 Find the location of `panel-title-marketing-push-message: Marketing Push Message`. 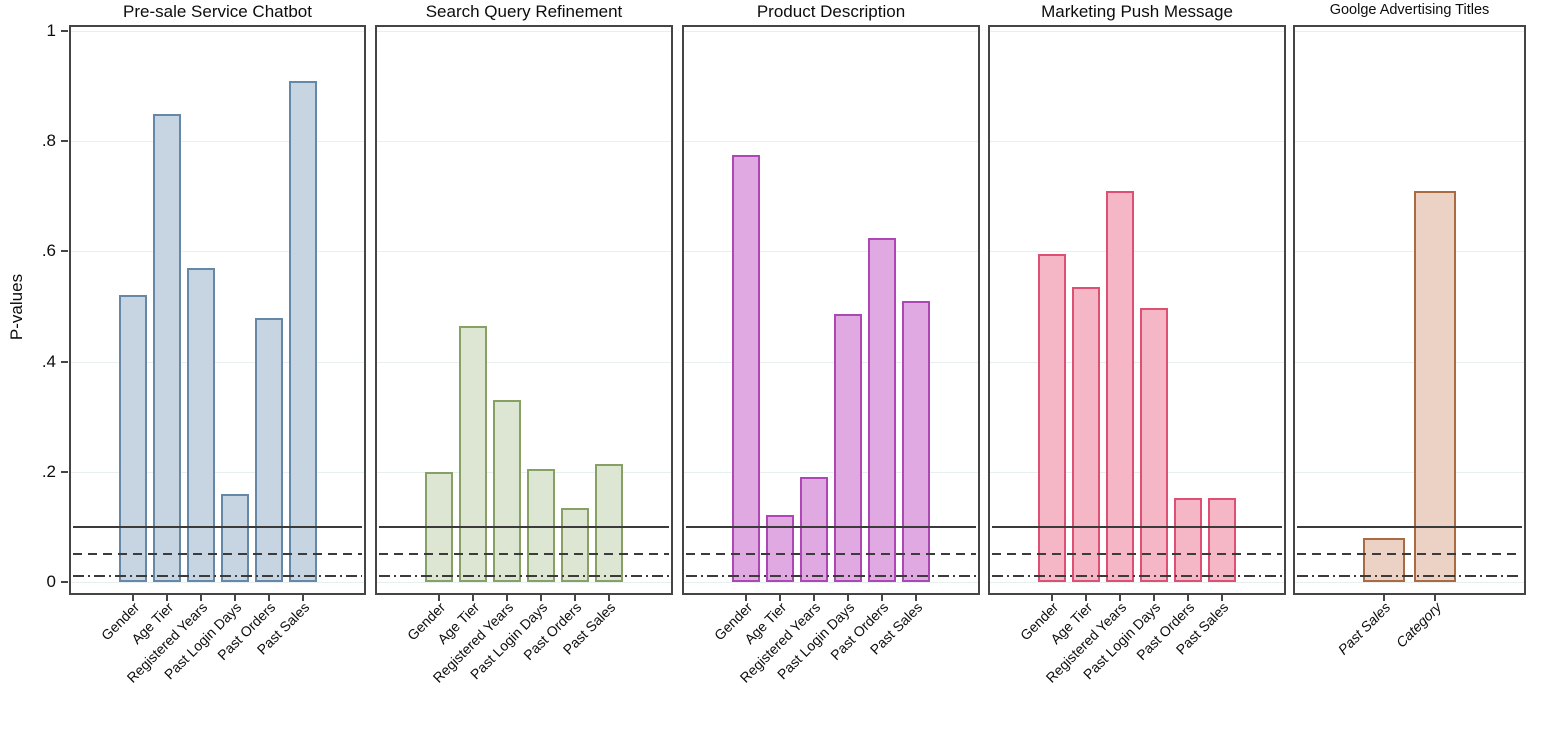

panel-title-marketing-push-message: Marketing Push Message is located at coordinates (1137, 11).